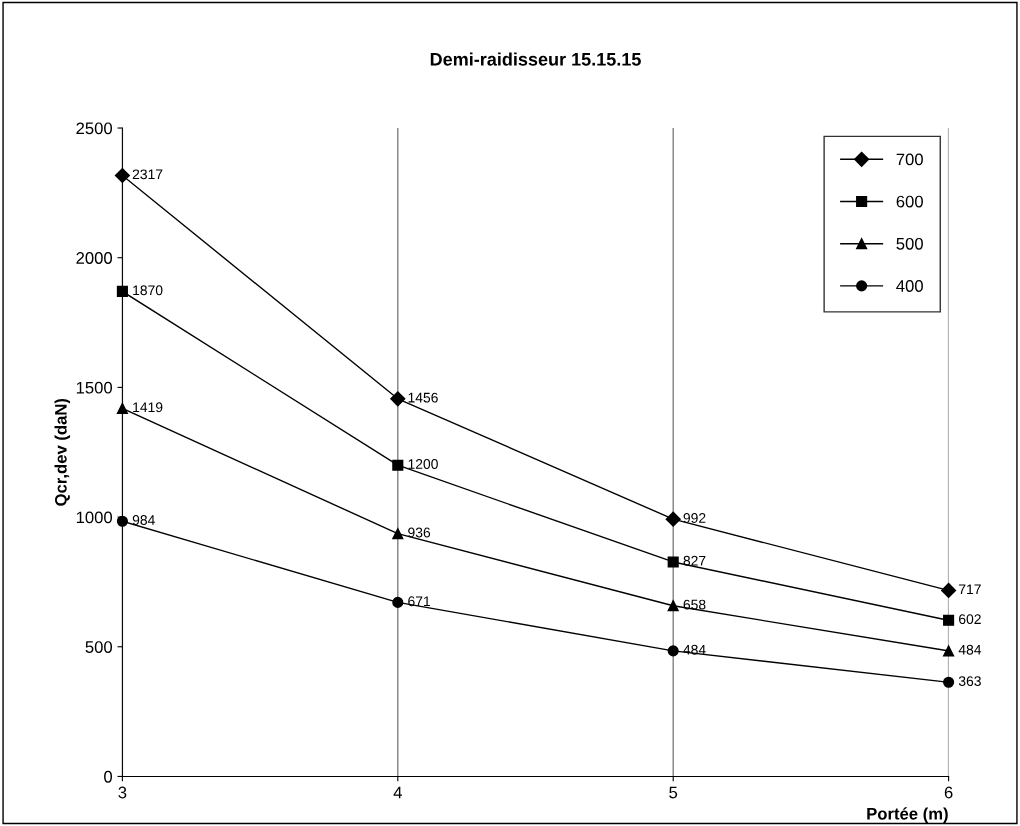 Image resolution: width=1020 pixels, height=826 pixels. Describe the element at coordinates (969, 681) in the screenshot. I see `data-label: 363` at that location.